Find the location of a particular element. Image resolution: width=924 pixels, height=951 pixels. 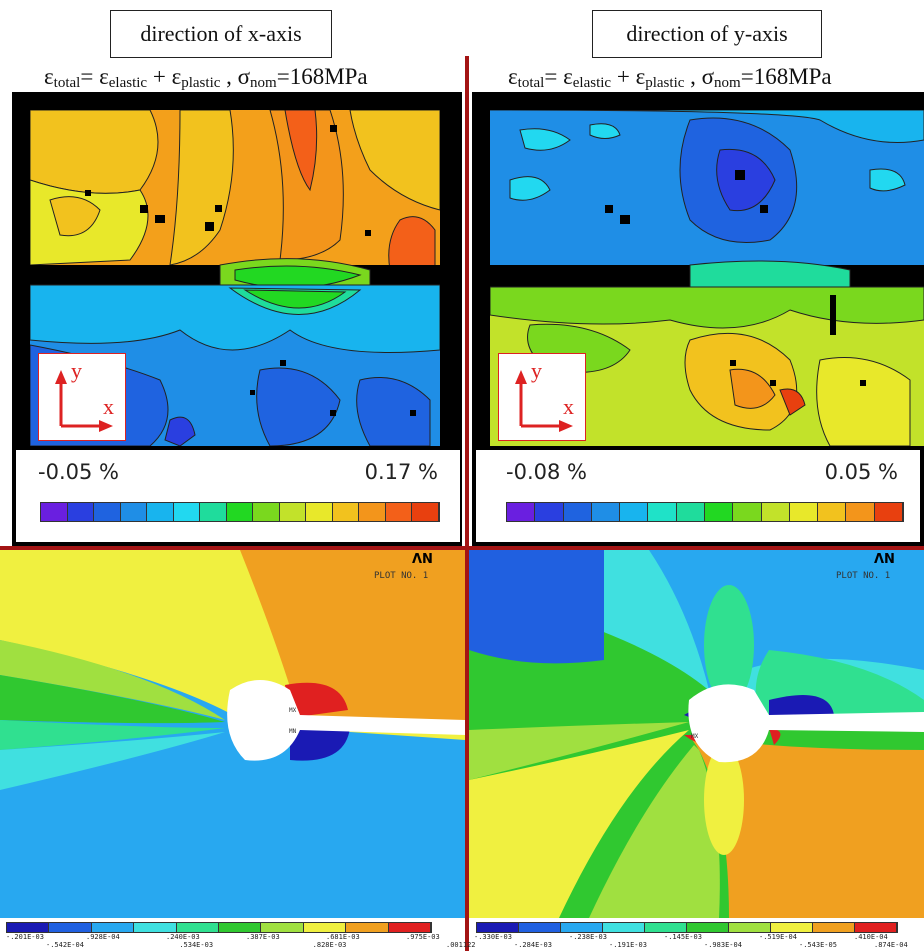

right-fea-color-bar is located at coordinates (687, 927).